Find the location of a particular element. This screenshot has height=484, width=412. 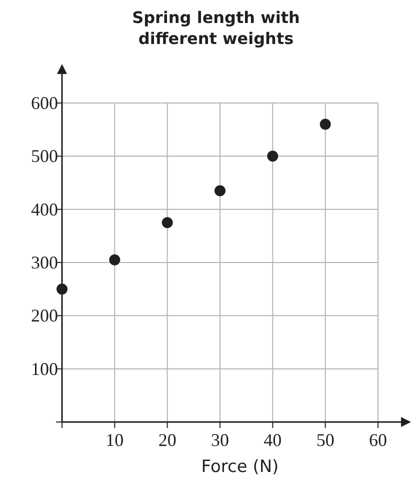

x-tick-label: 50 is located at coordinates (325, 440).